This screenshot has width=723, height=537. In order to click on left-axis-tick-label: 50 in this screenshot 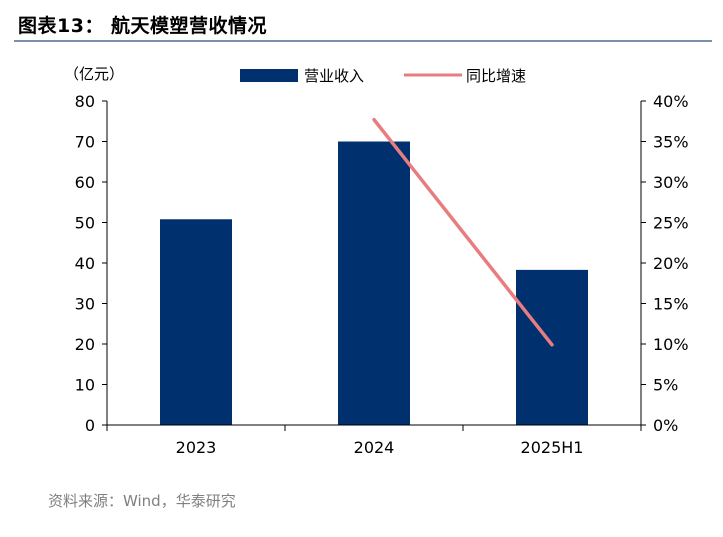, I will do `click(85, 223)`.